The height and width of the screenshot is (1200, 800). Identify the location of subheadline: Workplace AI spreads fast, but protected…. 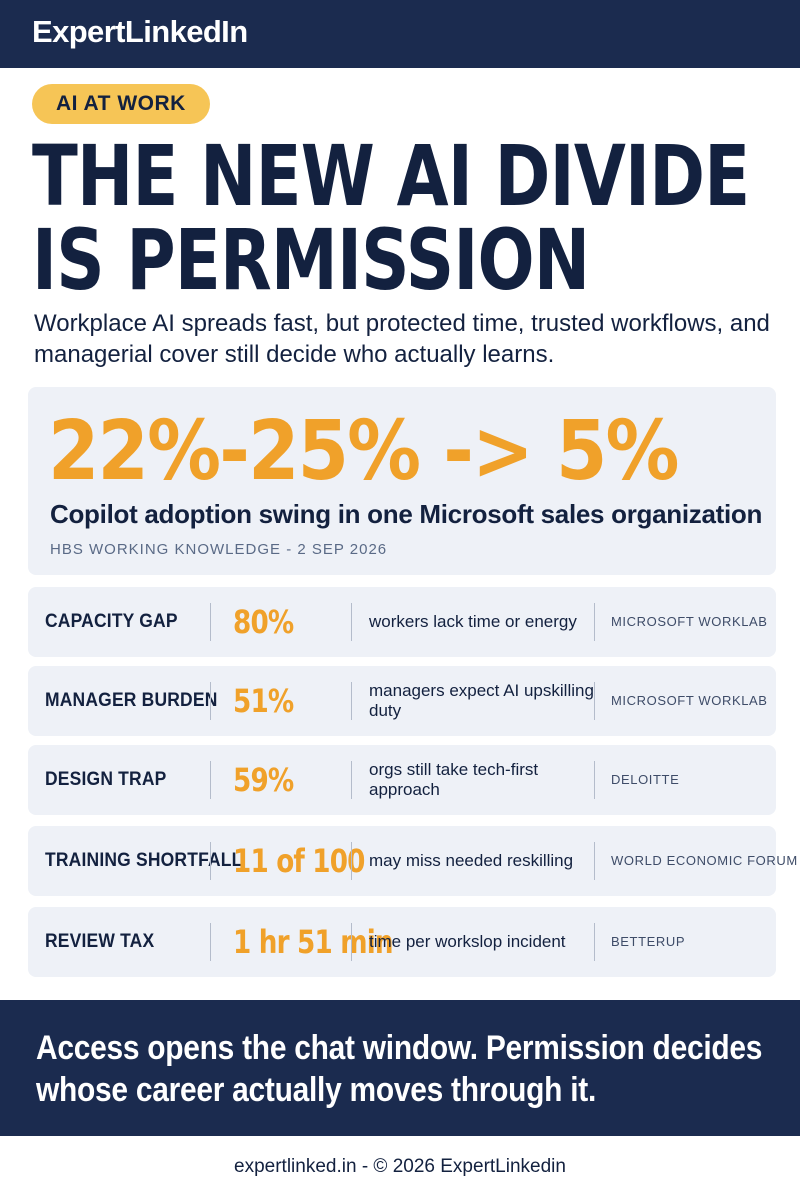
(402, 339).